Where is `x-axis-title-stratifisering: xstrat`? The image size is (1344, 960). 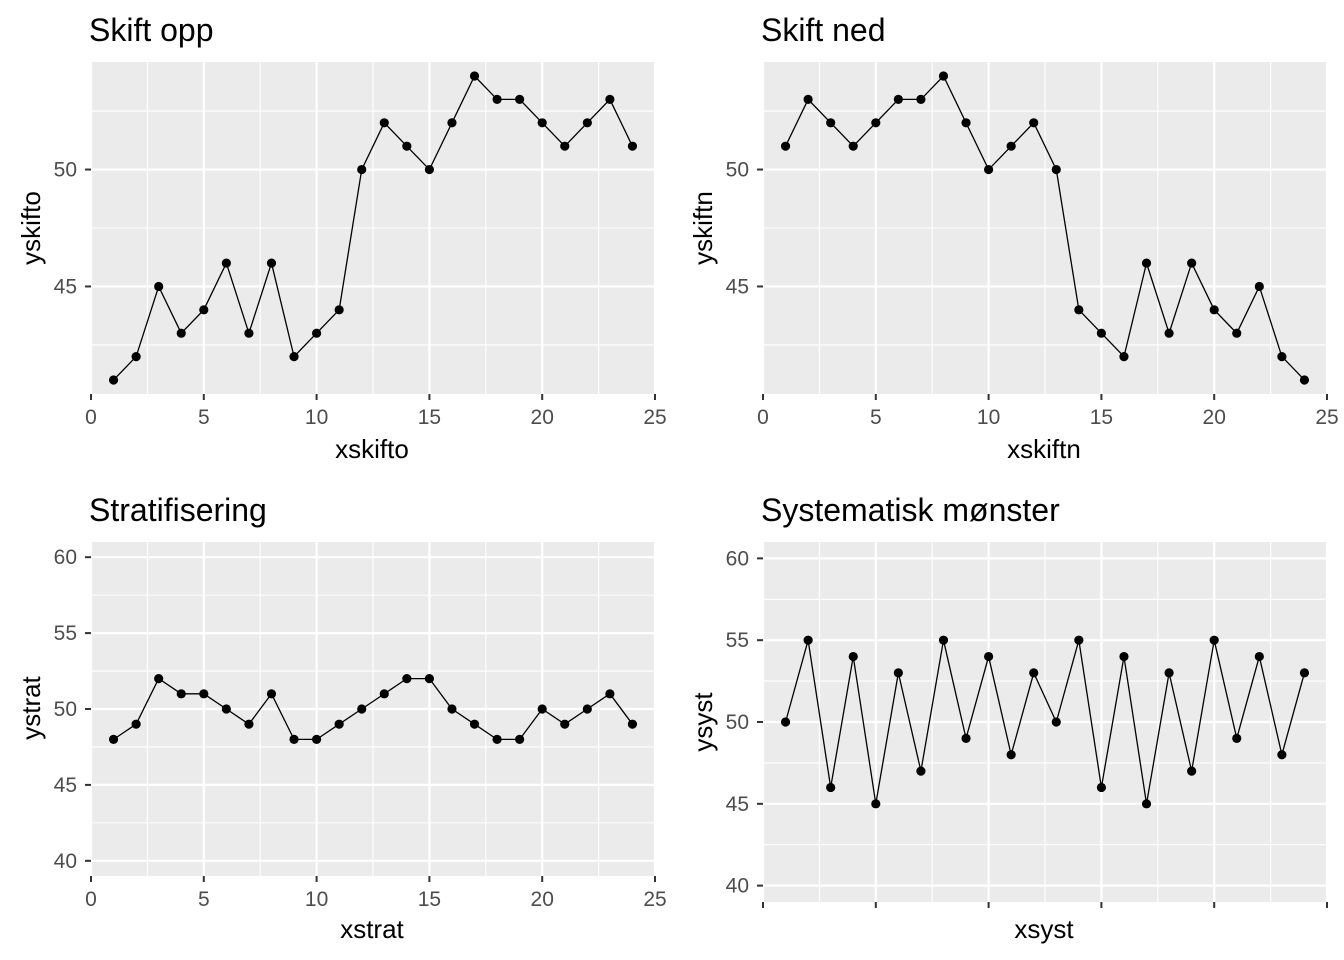 x-axis-title-stratifisering: xstrat is located at coordinates (372, 929).